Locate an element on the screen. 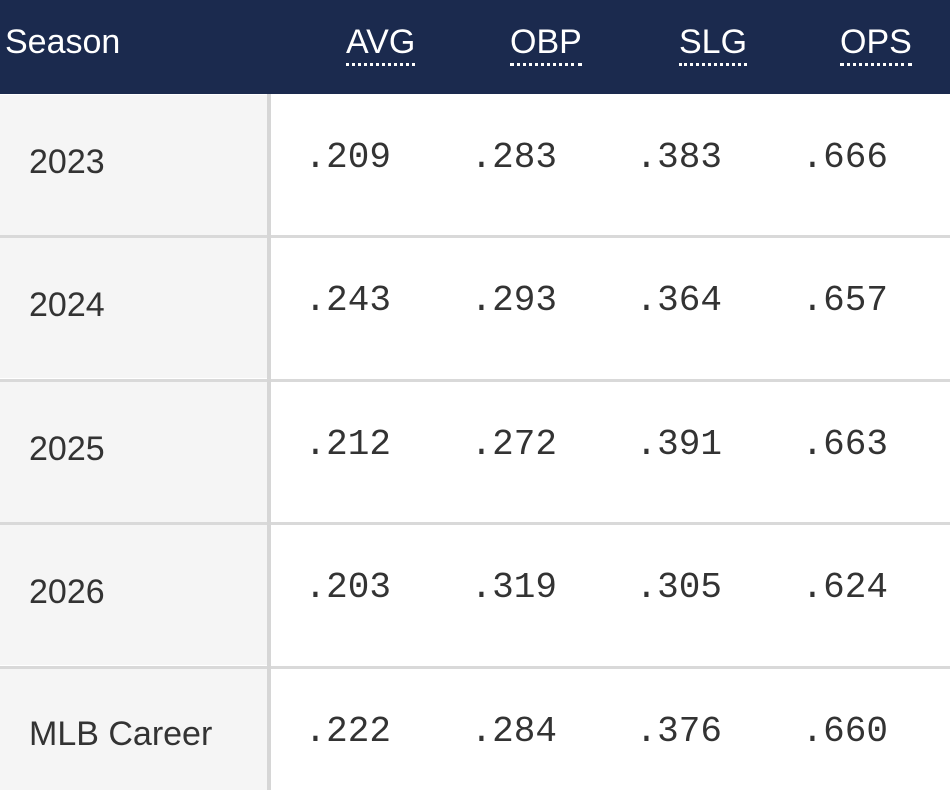 The image size is (950, 790). stat-value: .293 is located at coordinates (513, 301).